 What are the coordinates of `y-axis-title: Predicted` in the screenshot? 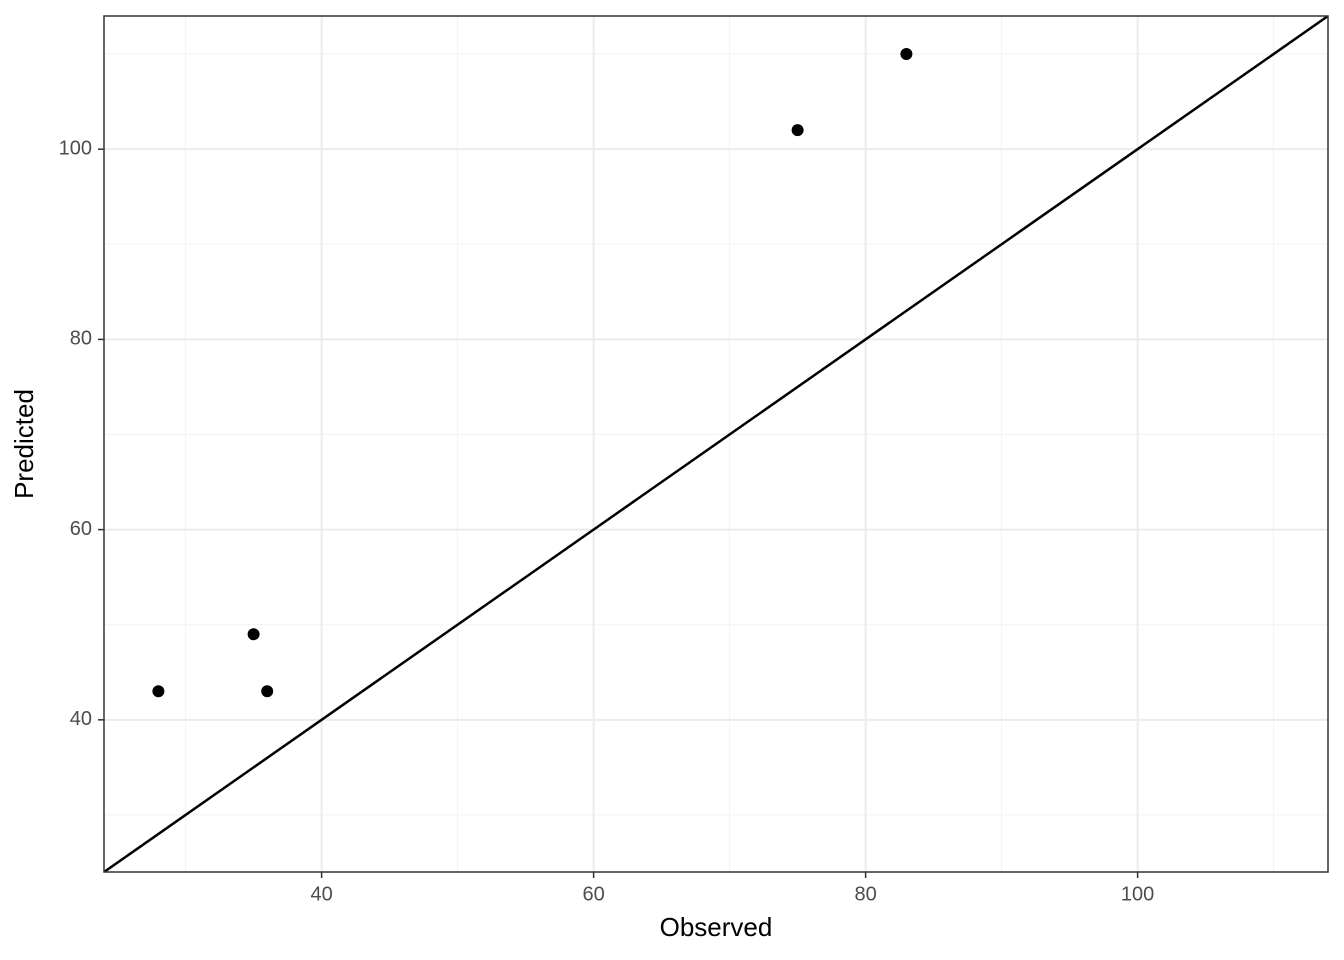 It's located at (24, 444).